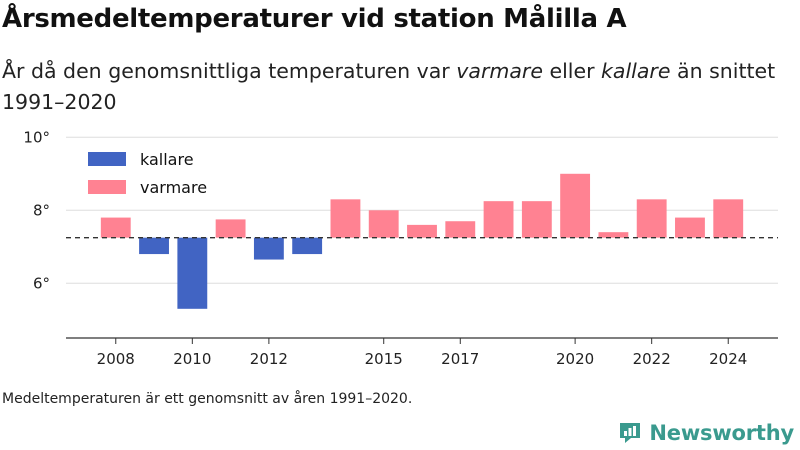 This screenshot has height=450, width=800. Describe the element at coordinates (690, 227) in the screenshot. I see `bar-2023` at that location.